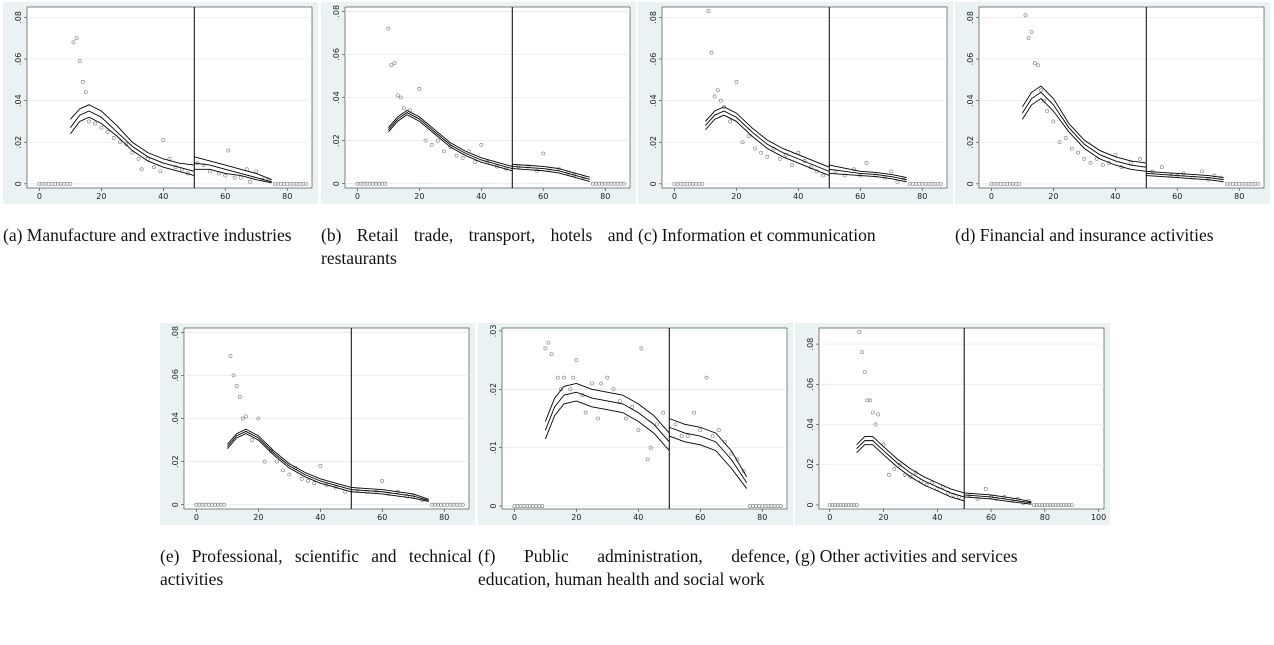 This screenshot has width=1274, height=645. What do you see at coordinates (883, 517) in the screenshot?
I see `x-tick-label: 20` at bounding box center [883, 517].